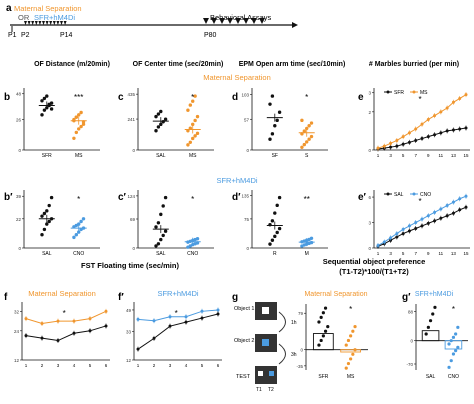 This screenshot has width=474, height=404. Describe the element at coordinates (19, 196) in the screenshot. I see `y-tick-label: 39` at that location.